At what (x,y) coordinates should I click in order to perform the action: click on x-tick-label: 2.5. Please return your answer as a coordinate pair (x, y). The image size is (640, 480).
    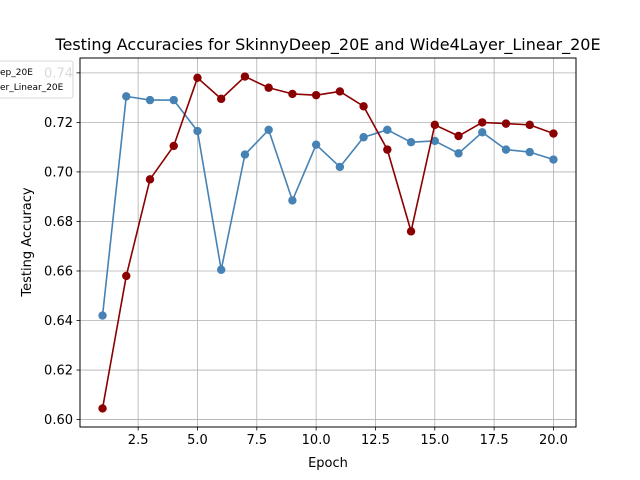
    Looking at the image, I should click on (138, 440).